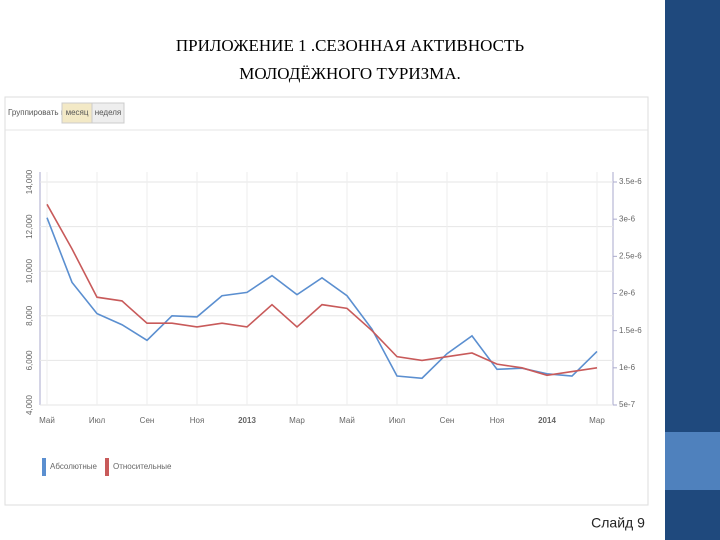  Describe the element at coordinates (29, 226) in the screenshot. I see `y-tick-label: 12,000` at that location.